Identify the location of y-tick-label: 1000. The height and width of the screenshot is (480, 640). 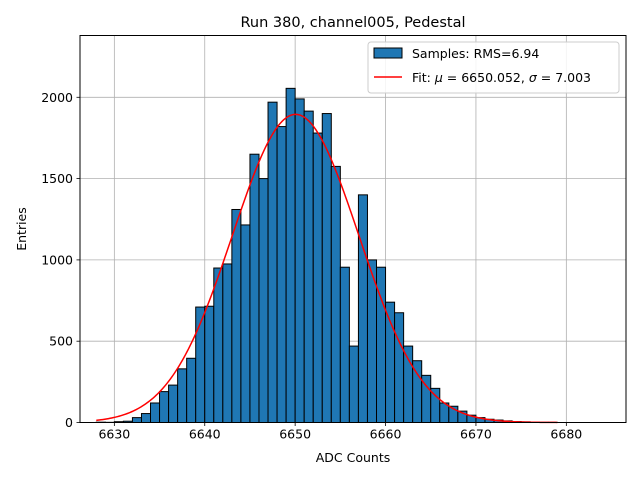
(57, 259).